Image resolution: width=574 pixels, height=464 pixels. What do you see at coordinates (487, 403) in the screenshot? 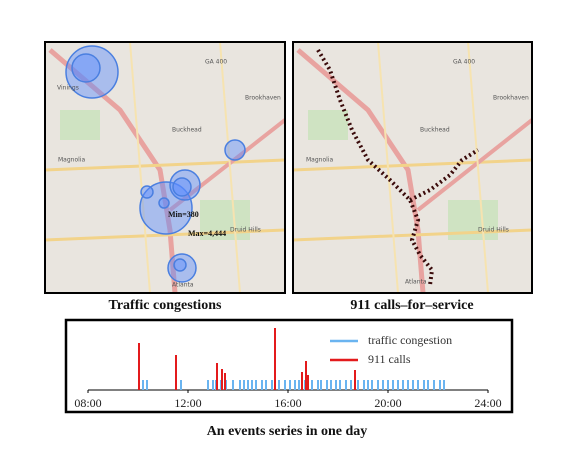
I see `x-tick-label: 24:00` at bounding box center [487, 403].